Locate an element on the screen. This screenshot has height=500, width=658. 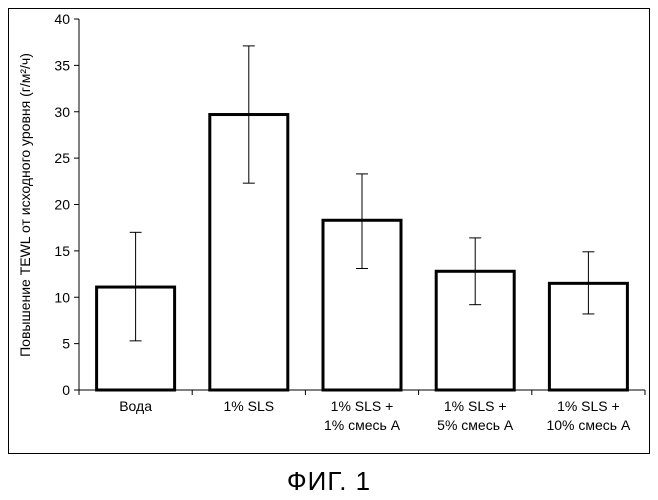
category-label: 1% SLS is located at coordinates (249, 406).